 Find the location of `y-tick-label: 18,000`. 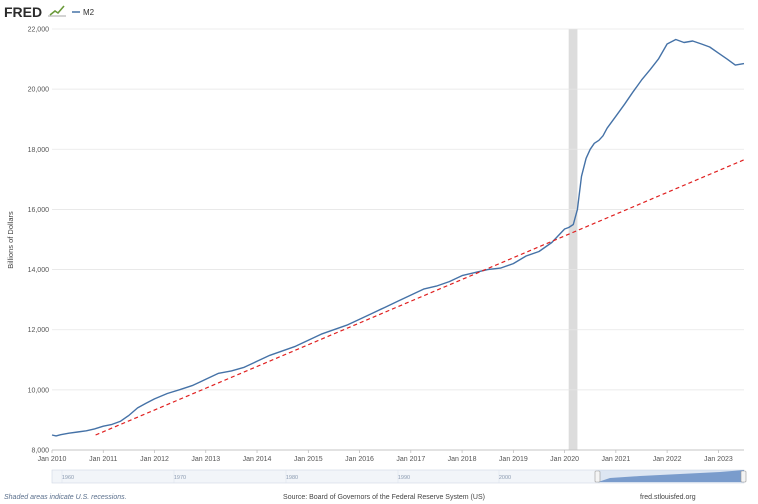

y-tick-label: 18,000 is located at coordinates (39, 150).